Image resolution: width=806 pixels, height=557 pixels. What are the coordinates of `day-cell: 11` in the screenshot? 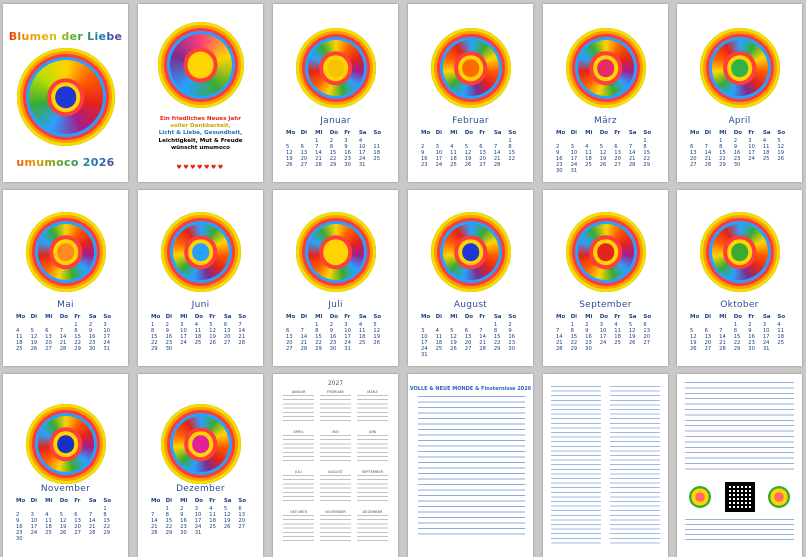 It's located at (781, 331).